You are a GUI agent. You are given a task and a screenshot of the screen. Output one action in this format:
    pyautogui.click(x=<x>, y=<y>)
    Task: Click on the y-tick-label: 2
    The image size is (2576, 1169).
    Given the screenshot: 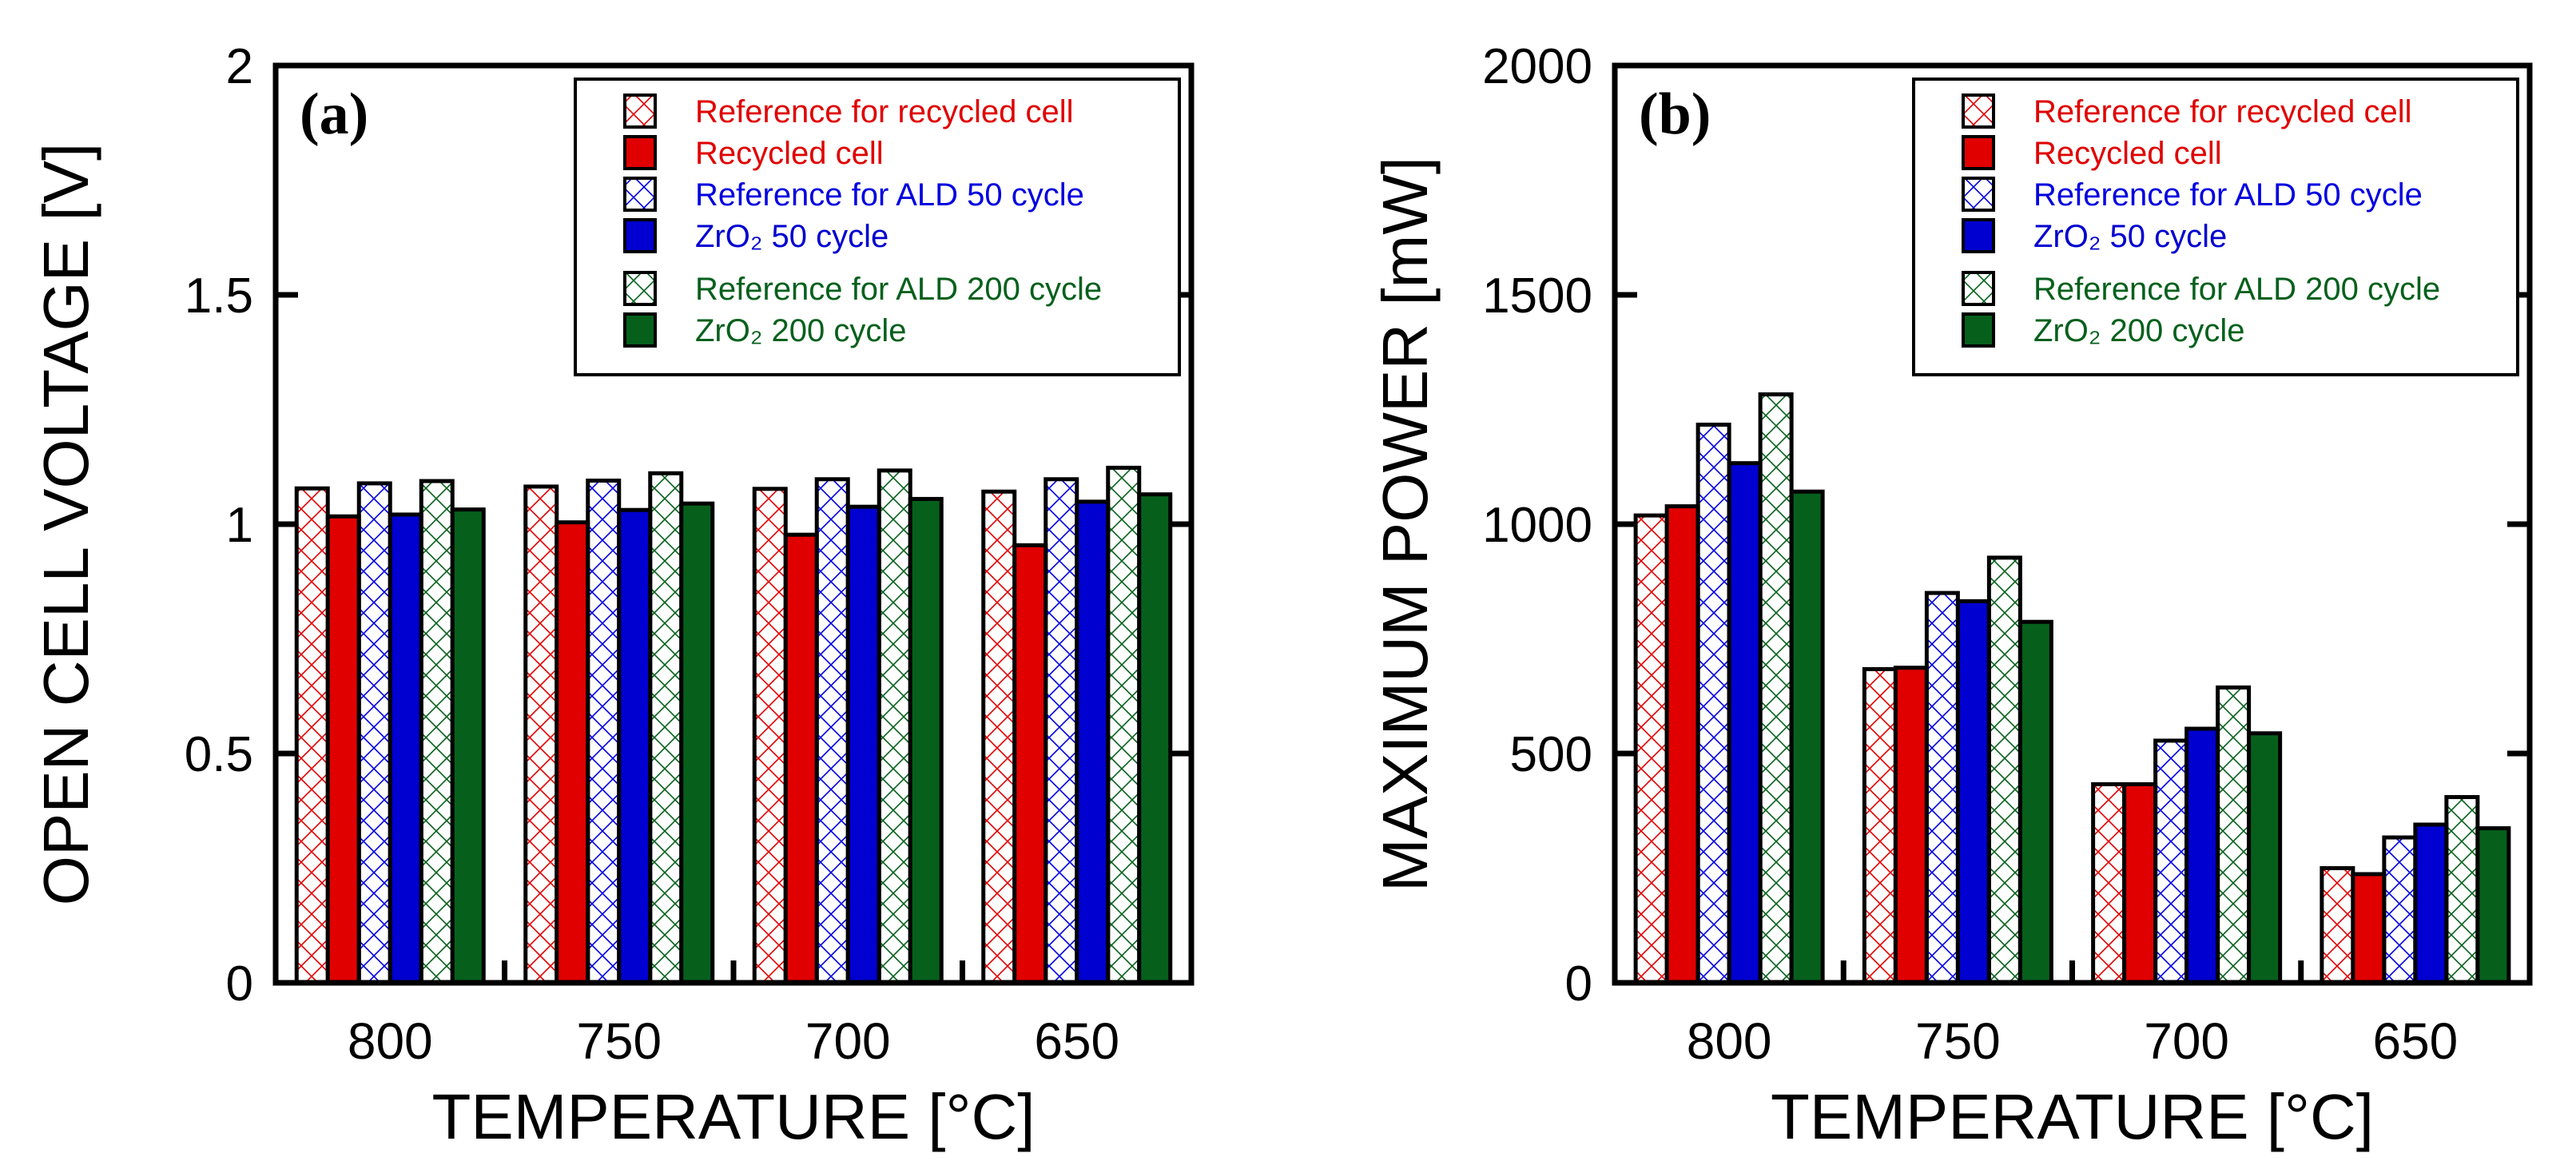 What is the action you would take?
    pyautogui.click(x=239, y=66)
    